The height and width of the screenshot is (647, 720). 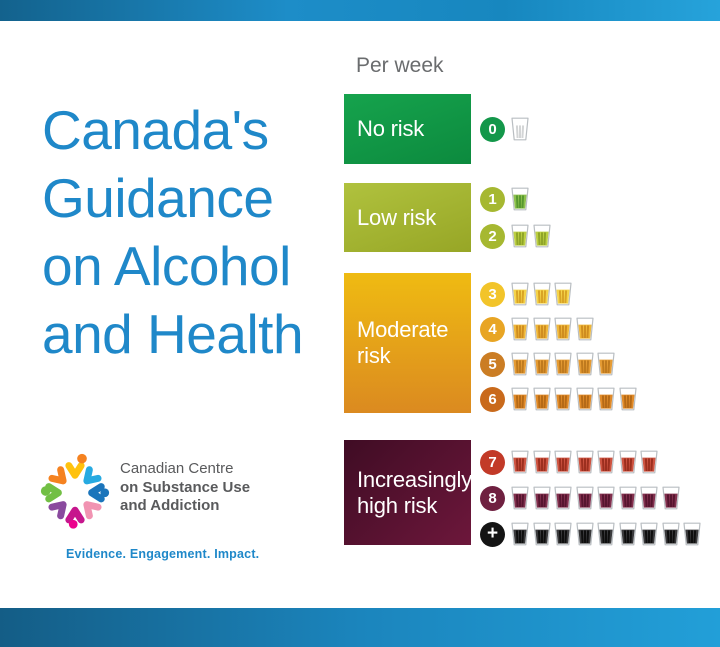 I want to click on title-line-3: on Alcohol, so click(x=166, y=266).